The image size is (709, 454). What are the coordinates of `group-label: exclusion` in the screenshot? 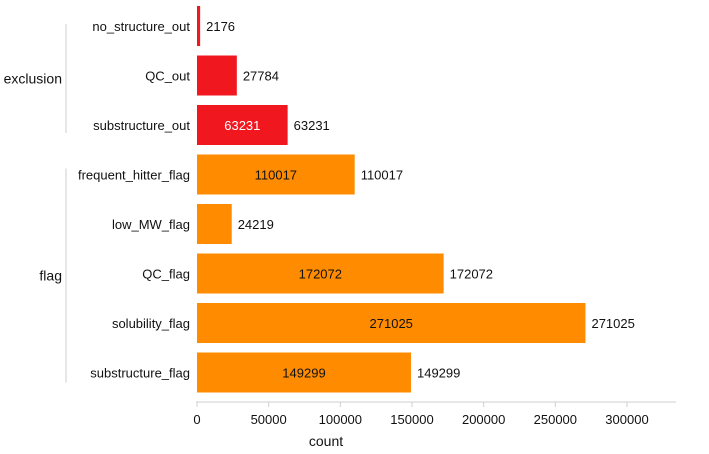 It's located at (33, 79).